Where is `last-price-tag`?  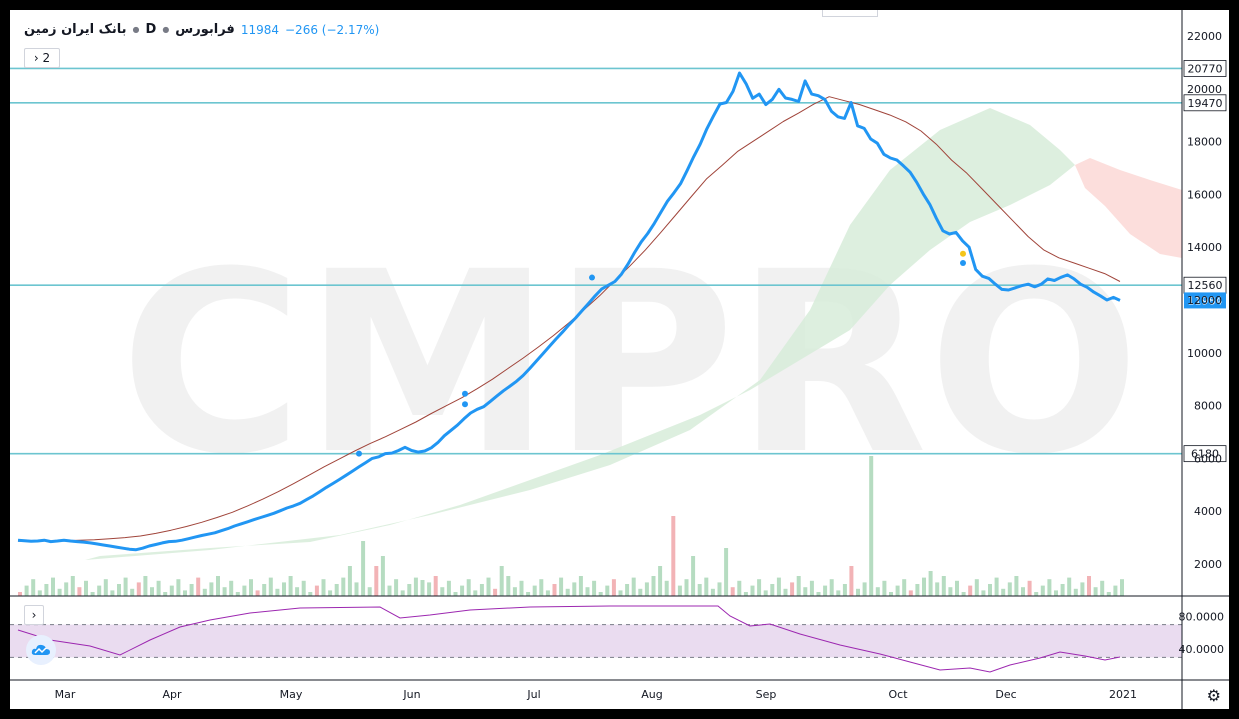
last-price-tag is located at coordinates (1205, 300).